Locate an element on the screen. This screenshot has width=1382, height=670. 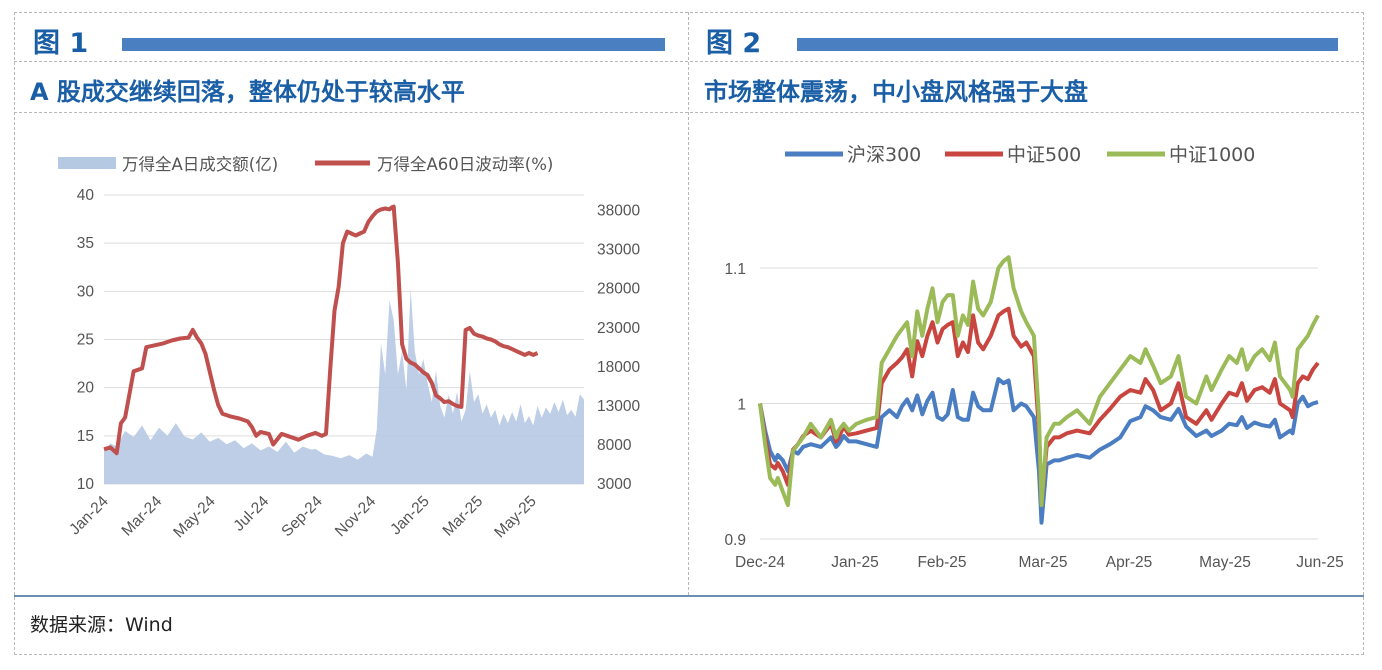
figure-1-label: 图 1 is located at coordinates (61, 43).